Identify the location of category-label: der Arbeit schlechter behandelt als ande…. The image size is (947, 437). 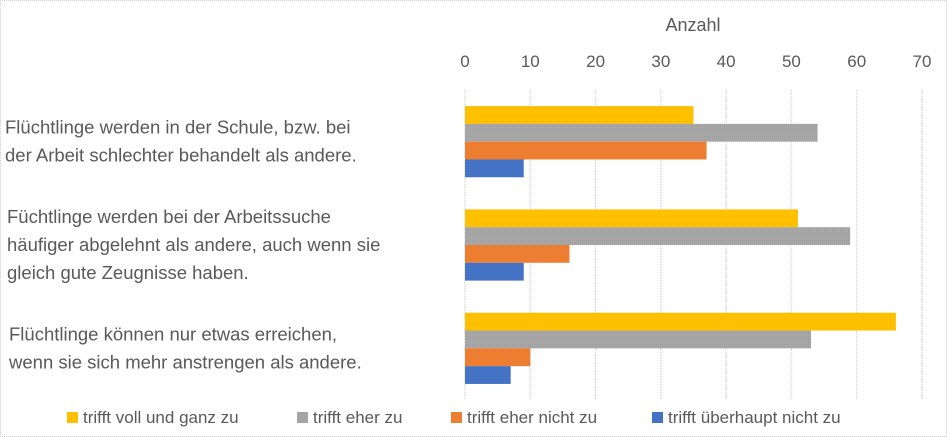
(181, 155).